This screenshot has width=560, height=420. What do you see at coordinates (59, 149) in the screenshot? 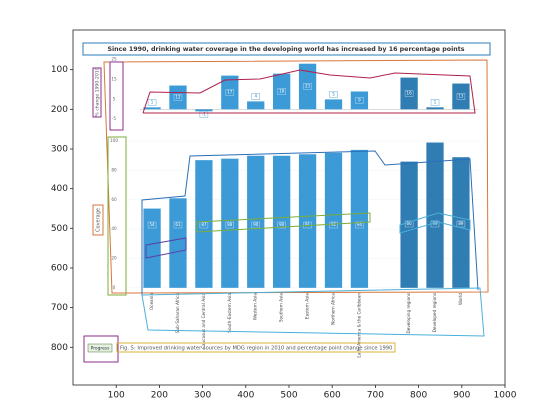
I see `y-tick-label: 300` at bounding box center [59, 149].